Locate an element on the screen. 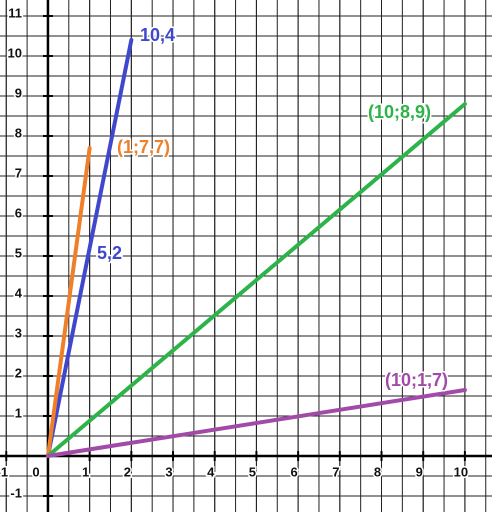 This screenshot has width=492, height=512. y-tick-label: 1 is located at coordinates (18, 412).